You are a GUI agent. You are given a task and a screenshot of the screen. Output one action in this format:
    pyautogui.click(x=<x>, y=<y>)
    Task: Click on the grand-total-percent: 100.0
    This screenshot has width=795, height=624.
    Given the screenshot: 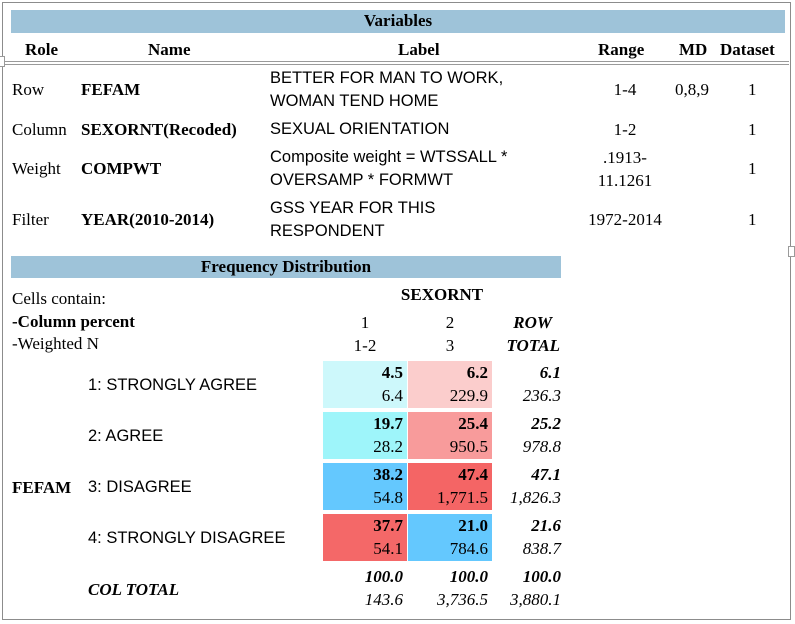 What is the action you would take?
    pyautogui.click(x=541, y=576)
    